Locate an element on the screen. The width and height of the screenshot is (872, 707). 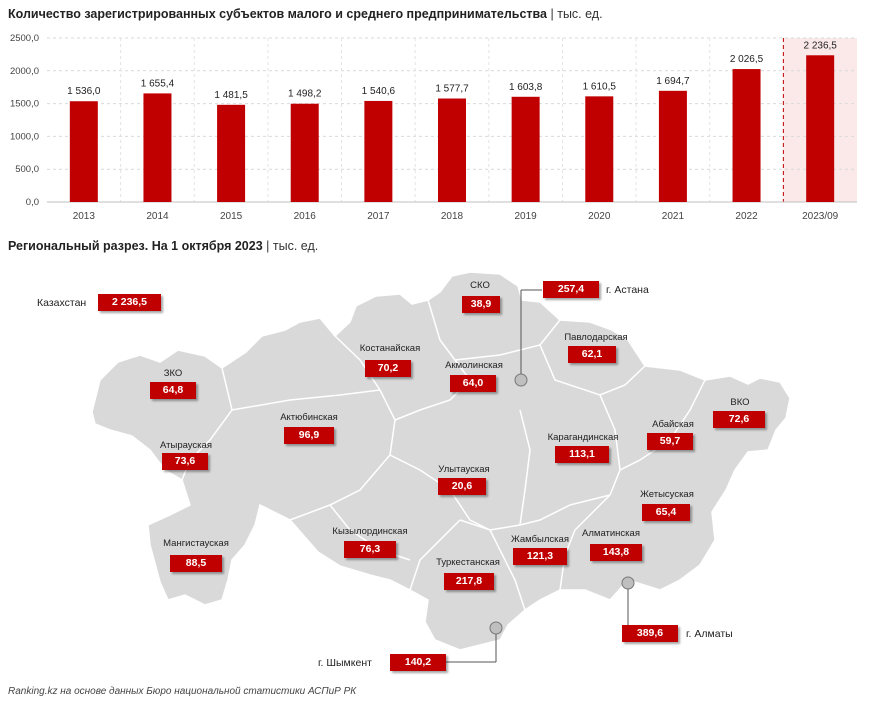
x-tick-label: 2021 is located at coordinates (673, 216).